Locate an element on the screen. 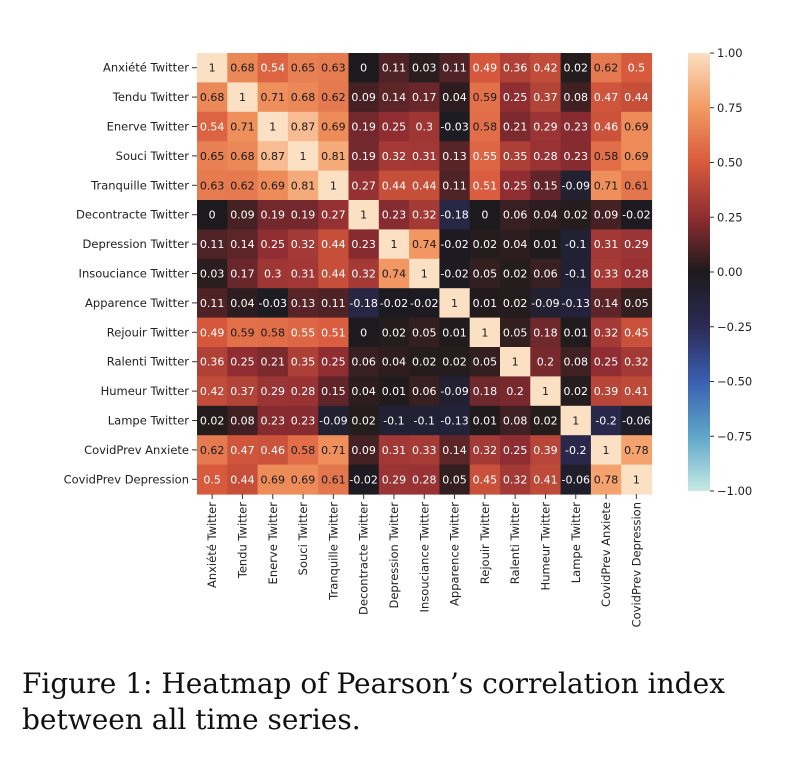  cell-value-label: 0.69 is located at coordinates (636, 127).